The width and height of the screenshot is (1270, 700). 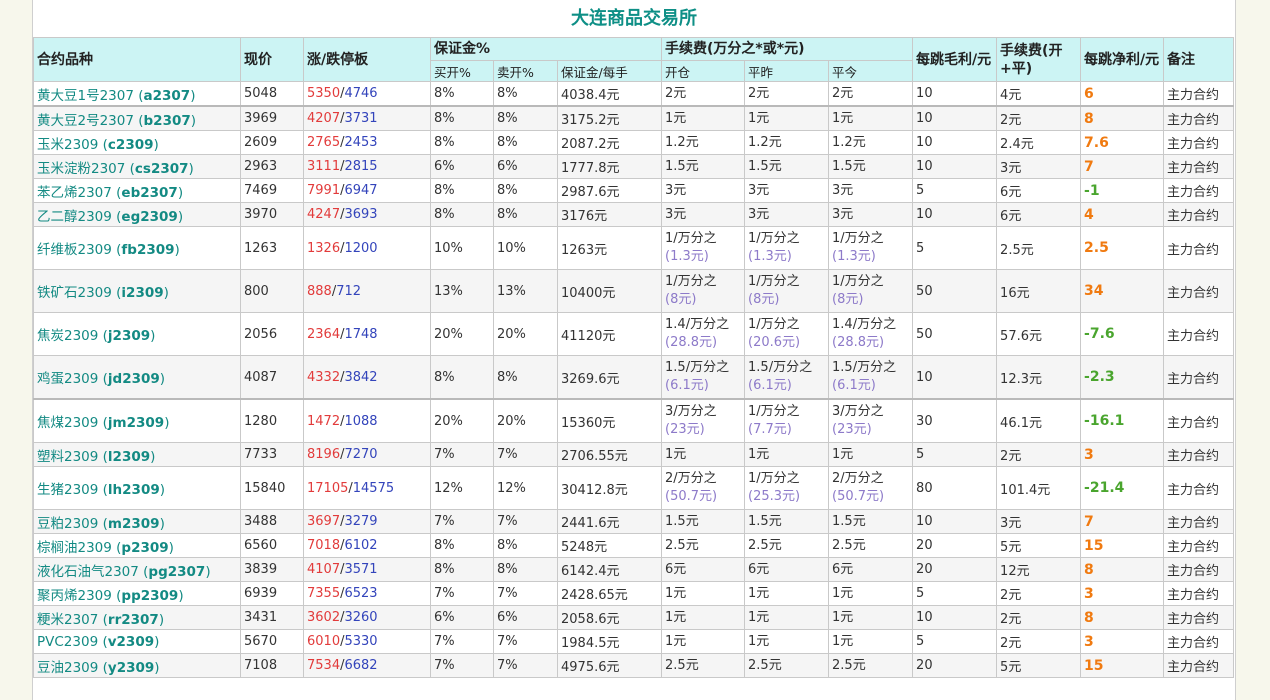 I want to click on contract-name: 聚丙烯2309, so click(x=74, y=595).